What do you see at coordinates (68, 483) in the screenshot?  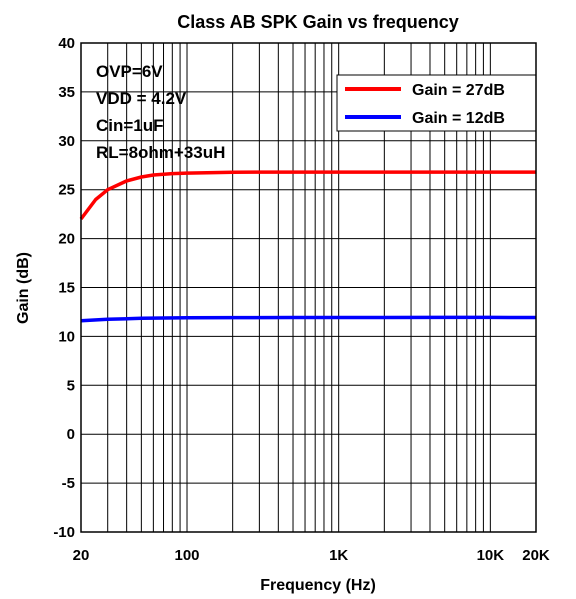 I see `y-tick-label: -5` at bounding box center [68, 483].